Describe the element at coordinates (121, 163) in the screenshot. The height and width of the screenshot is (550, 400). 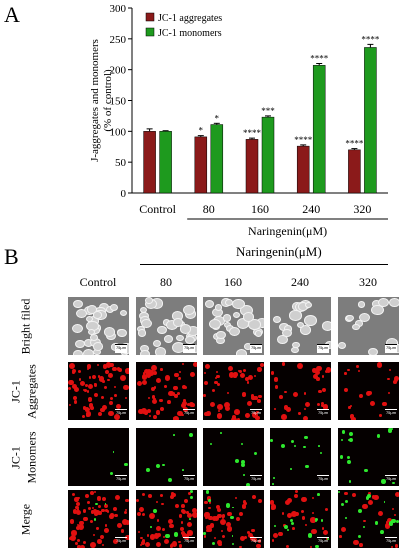
I see `y-tick-label: 50` at that location.